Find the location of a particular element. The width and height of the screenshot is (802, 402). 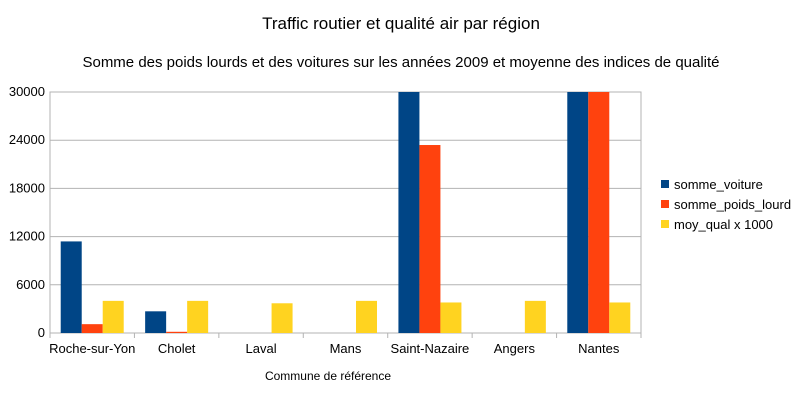

legend-item-2: moy_qual x 1000 is located at coordinates (726, 224).